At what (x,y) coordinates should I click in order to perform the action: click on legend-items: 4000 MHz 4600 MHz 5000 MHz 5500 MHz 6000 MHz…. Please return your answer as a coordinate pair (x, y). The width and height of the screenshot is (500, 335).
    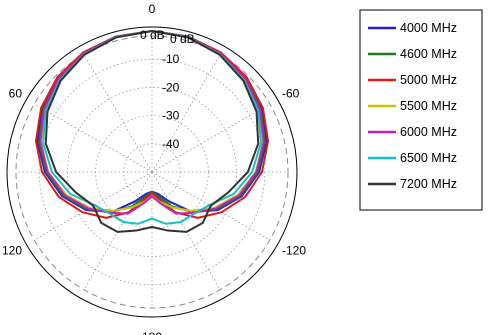
    Looking at the image, I should click on (412, 106).